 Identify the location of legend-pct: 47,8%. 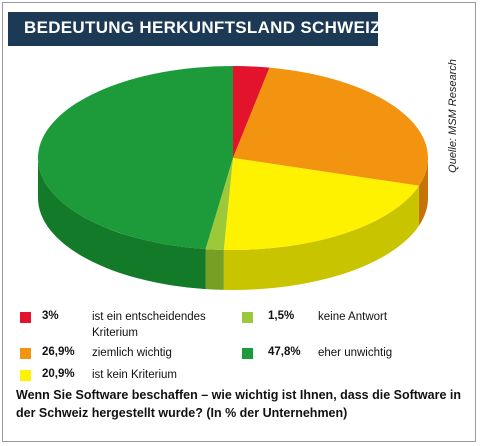
(284, 352).